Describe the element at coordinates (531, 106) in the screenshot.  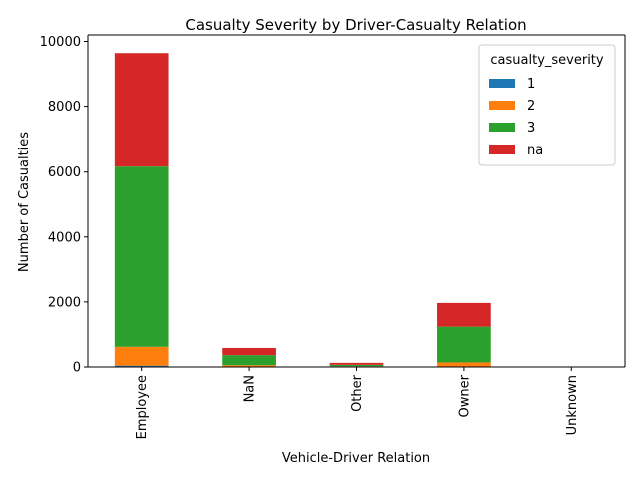
I see `legend-label-2: 2` at that location.